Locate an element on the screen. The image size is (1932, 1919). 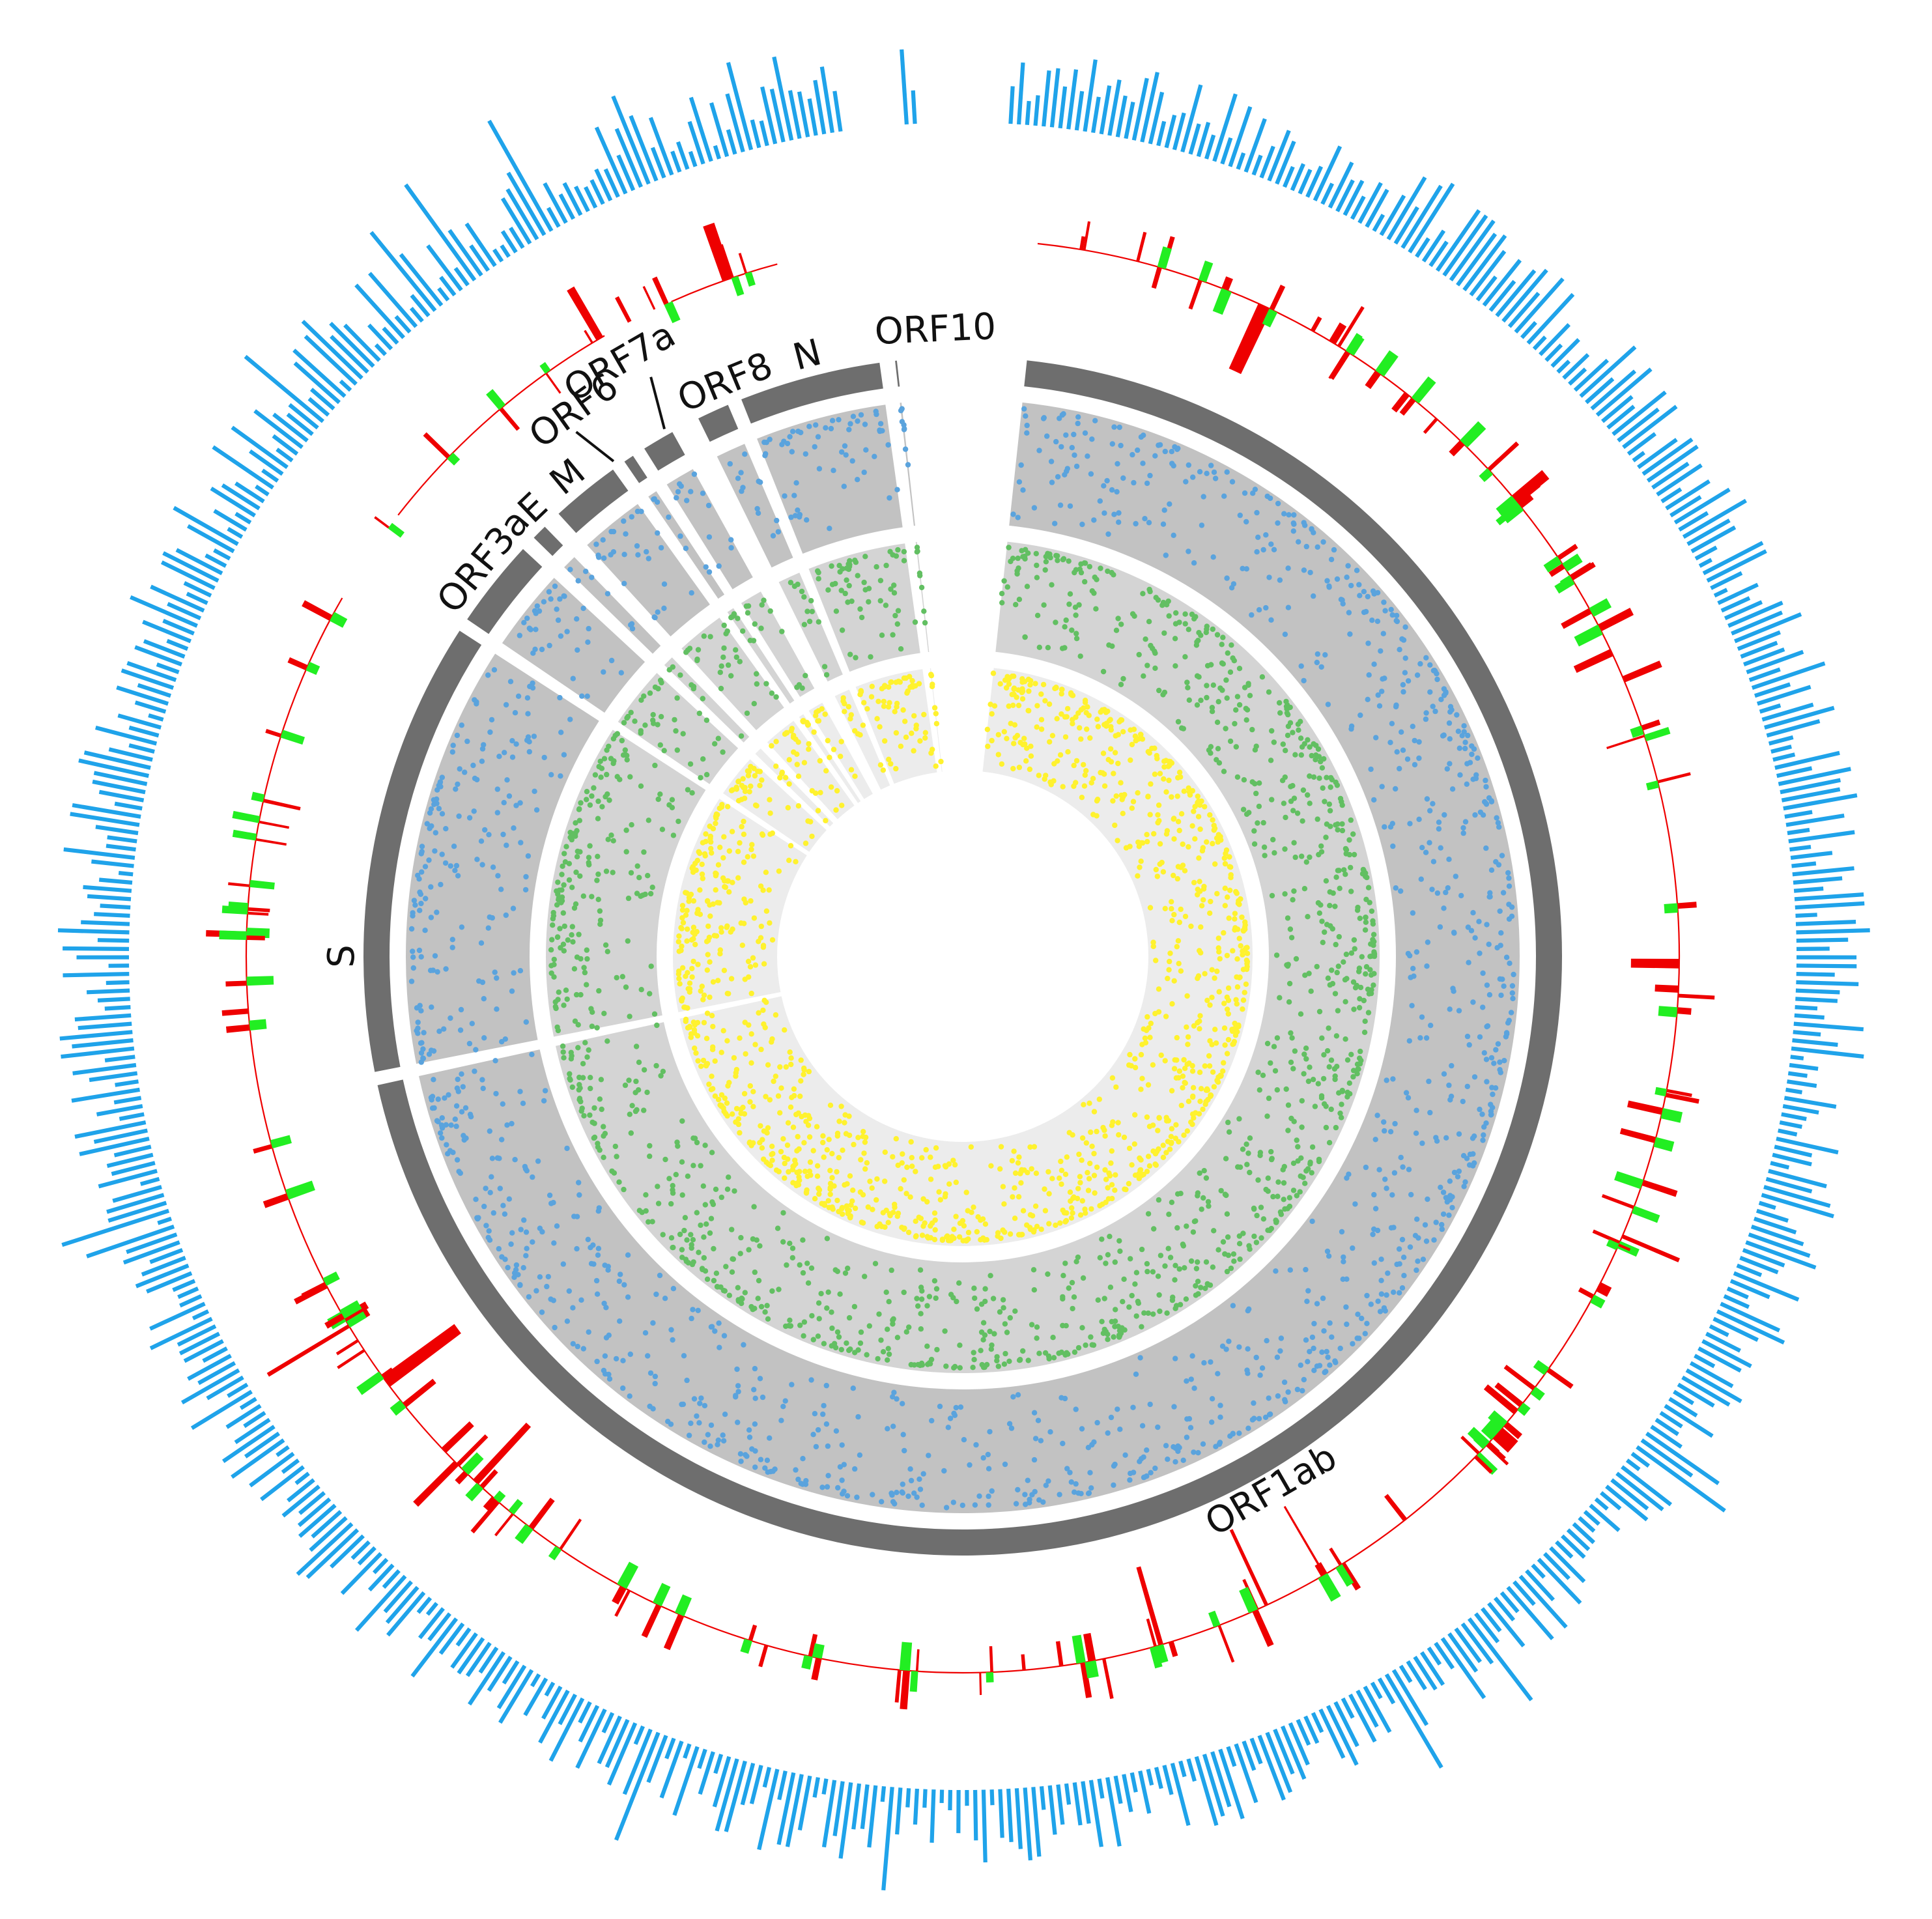
variant-bar-green is located at coordinates (1387, 363).